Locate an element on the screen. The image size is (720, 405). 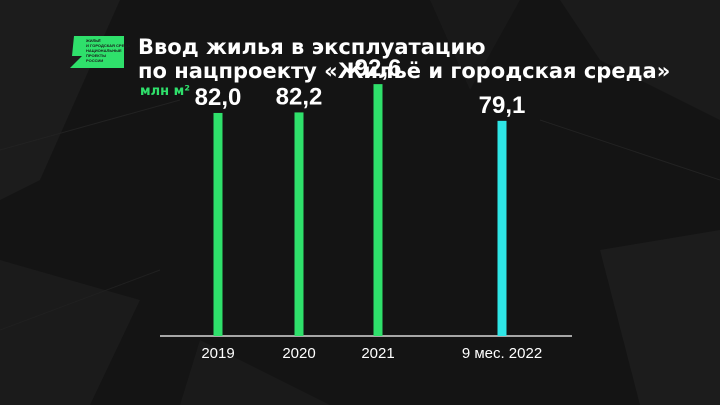
data-label: 79,1 is located at coordinates (502, 105).